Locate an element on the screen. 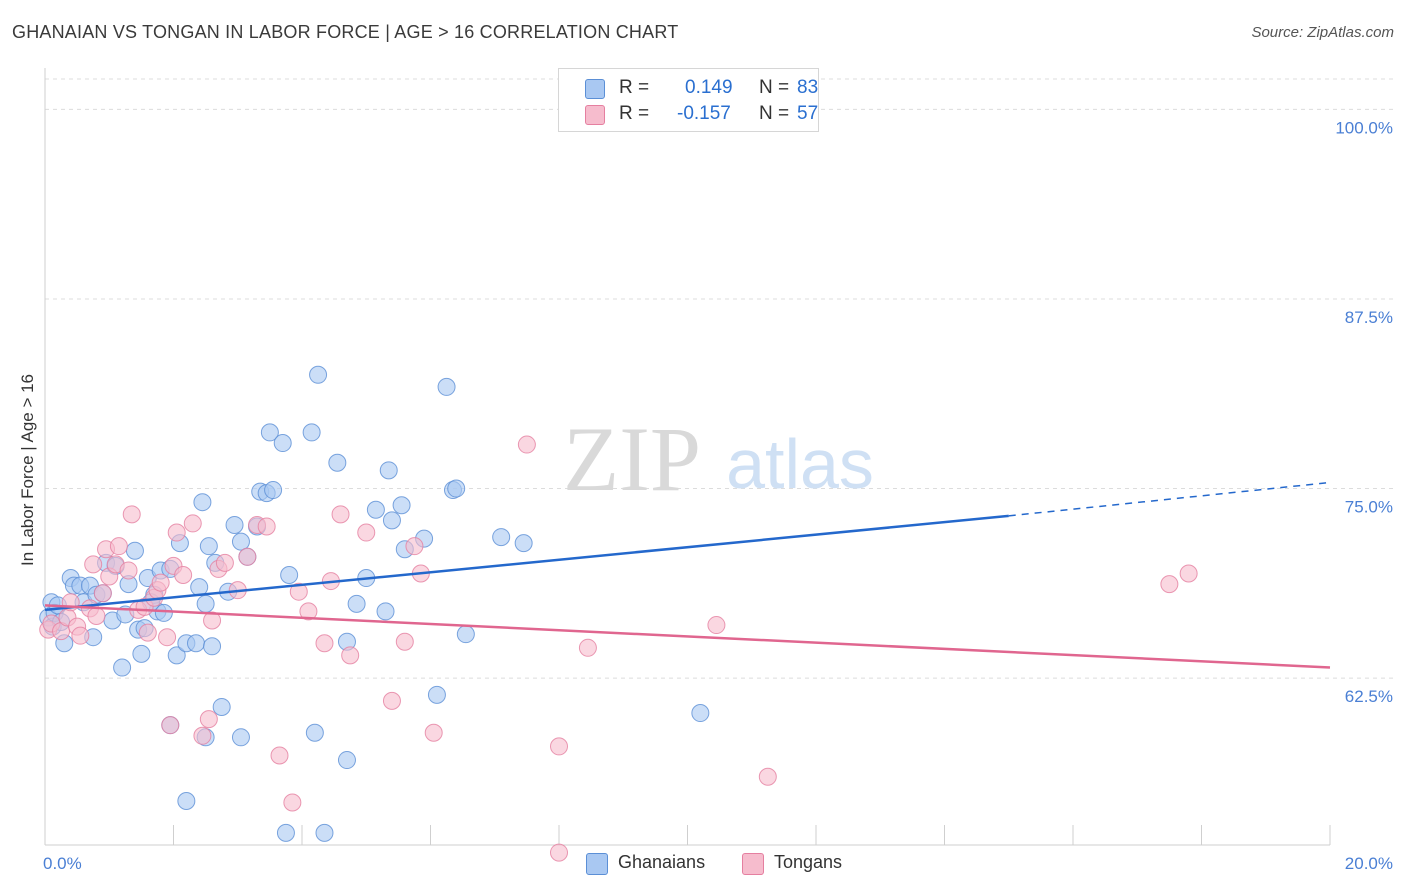 This screenshot has width=1406, height=892. legend-n-value: 57 is located at coordinates (808, 113).